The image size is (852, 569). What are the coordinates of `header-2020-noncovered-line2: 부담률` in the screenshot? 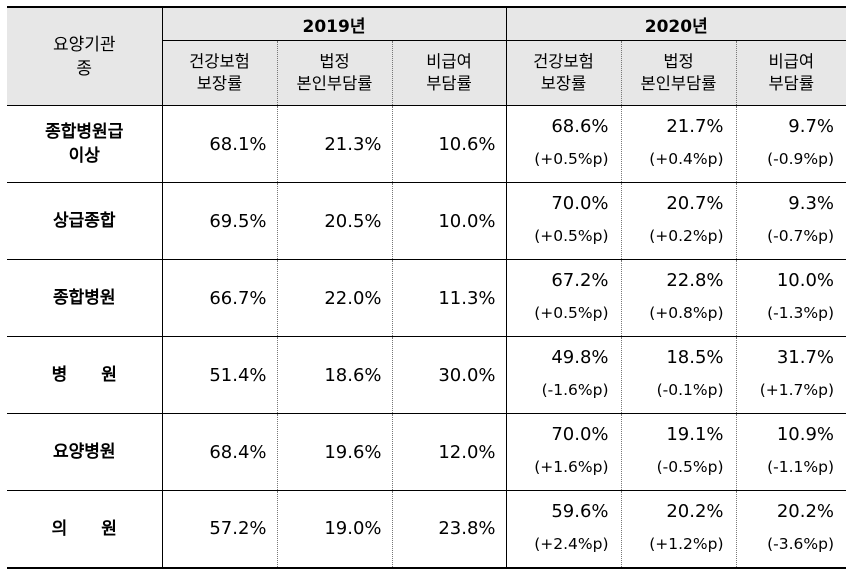 It's located at (791, 83).